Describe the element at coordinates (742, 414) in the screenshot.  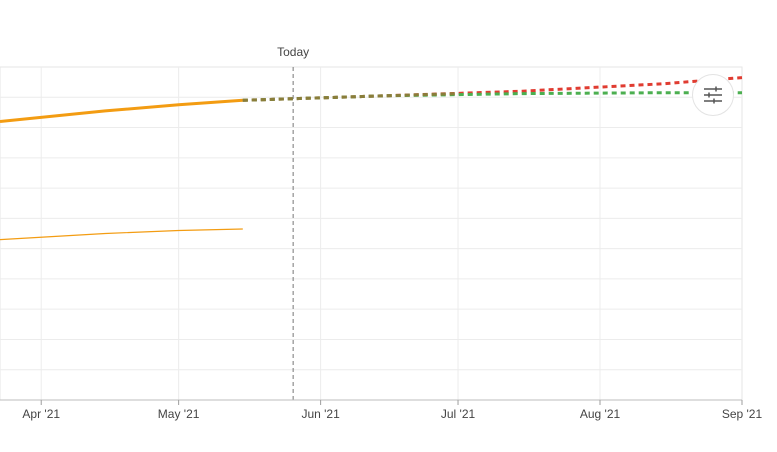
I see `x-tick-label: Sep '21` at that location.